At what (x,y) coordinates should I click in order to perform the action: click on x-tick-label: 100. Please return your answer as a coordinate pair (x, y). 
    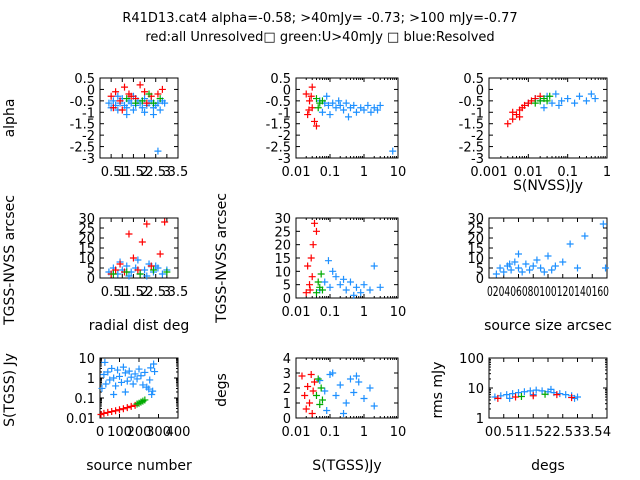
    Looking at the image, I should click on (119, 432).